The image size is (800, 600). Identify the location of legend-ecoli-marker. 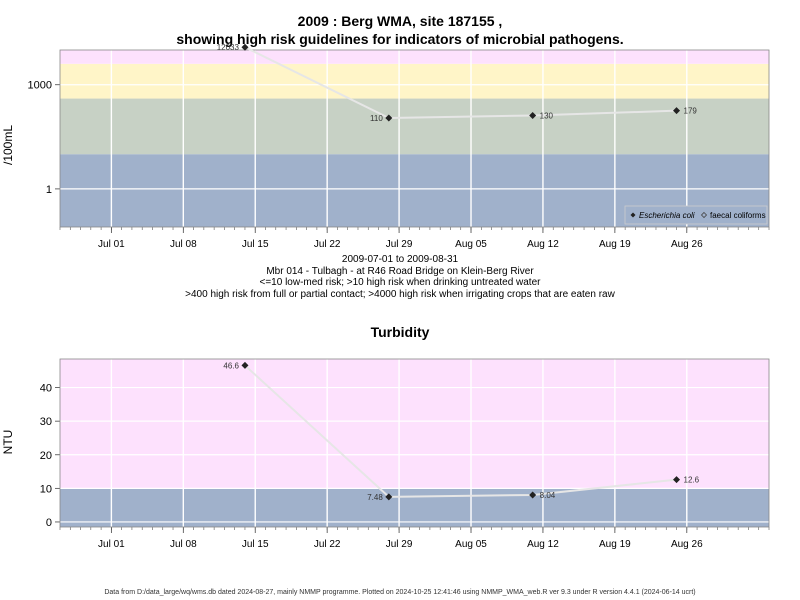
(633, 215).